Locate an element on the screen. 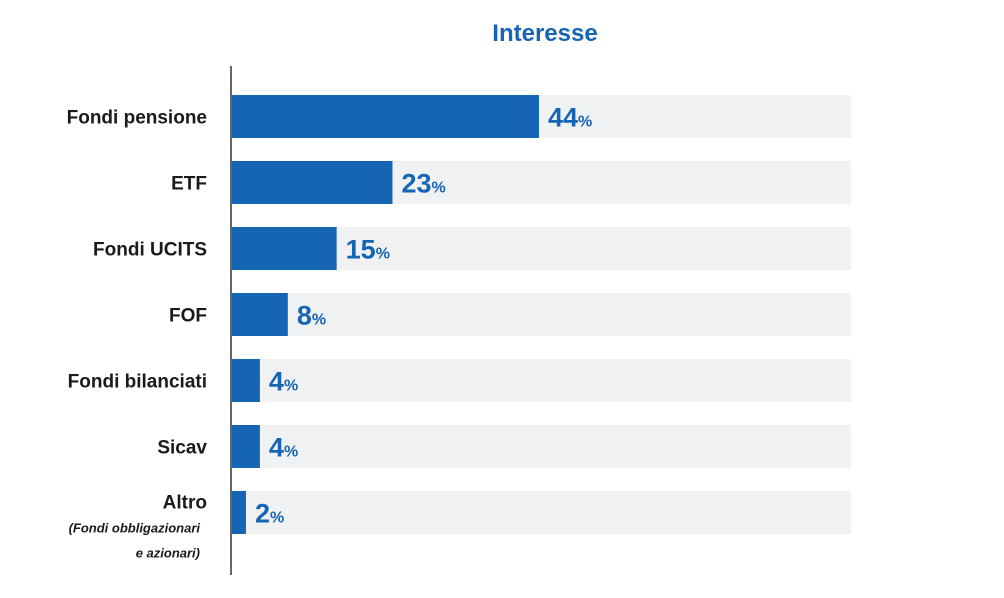 The image size is (1004, 598). category-label: ETF is located at coordinates (189, 184).